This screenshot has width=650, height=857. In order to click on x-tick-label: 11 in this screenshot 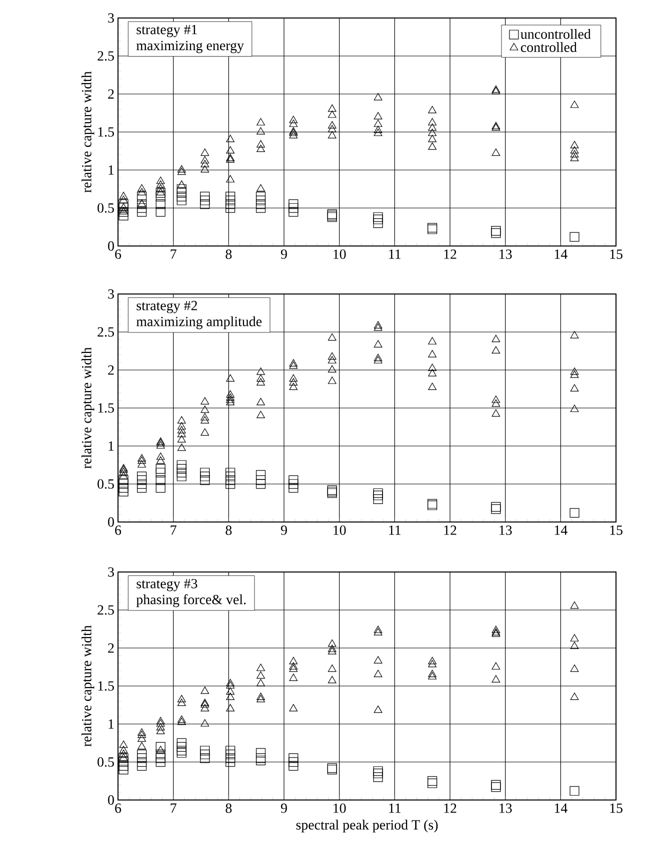, I will do `click(395, 254)`.